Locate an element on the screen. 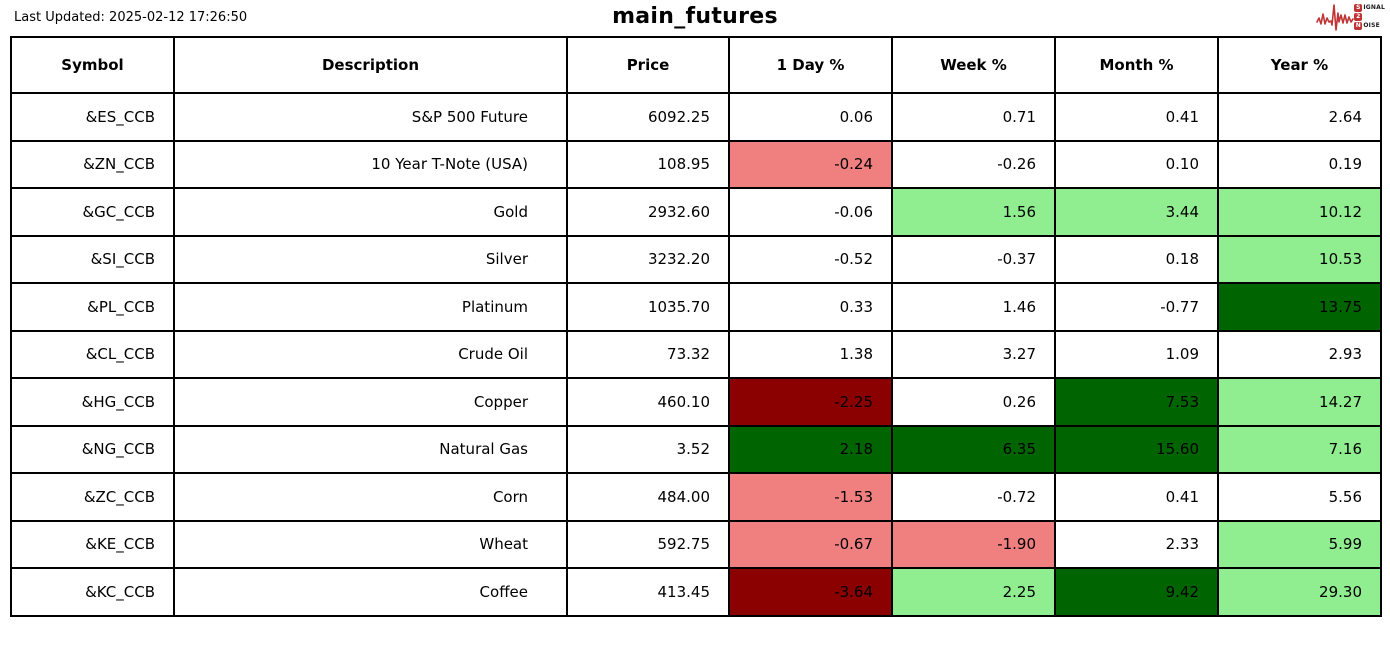 The width and height of the screenshot is (1390, 650). week-pct-cell: 6.35 is located at coordinates (973, 449).